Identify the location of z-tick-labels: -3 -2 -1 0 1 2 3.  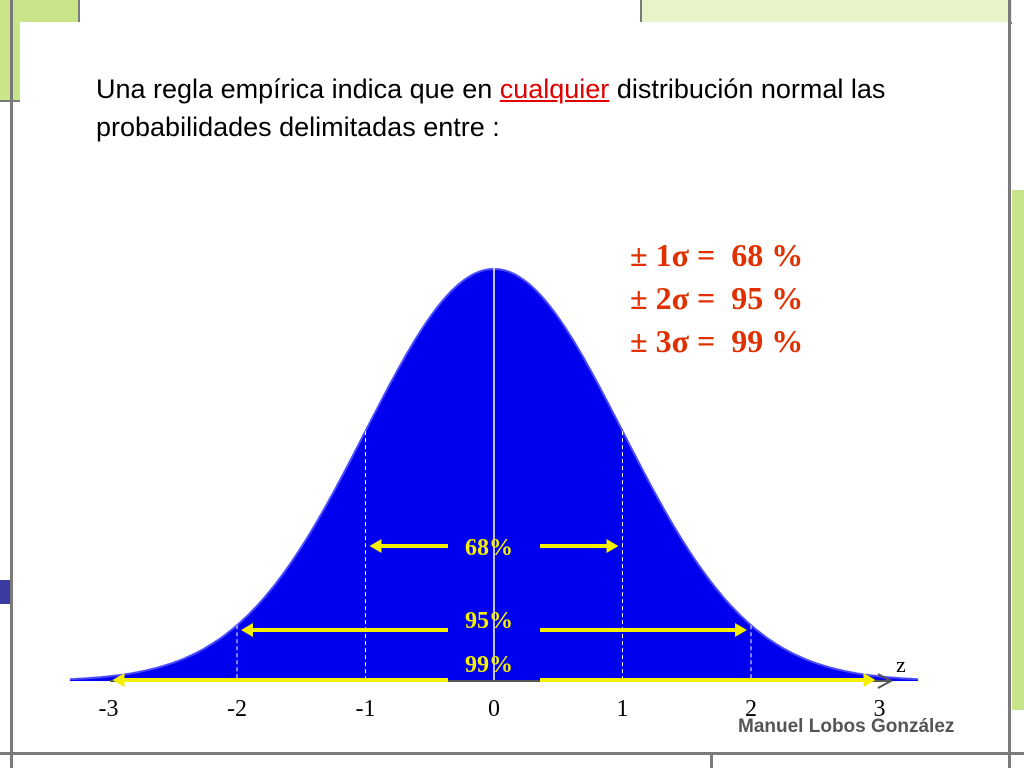
(492, 709).